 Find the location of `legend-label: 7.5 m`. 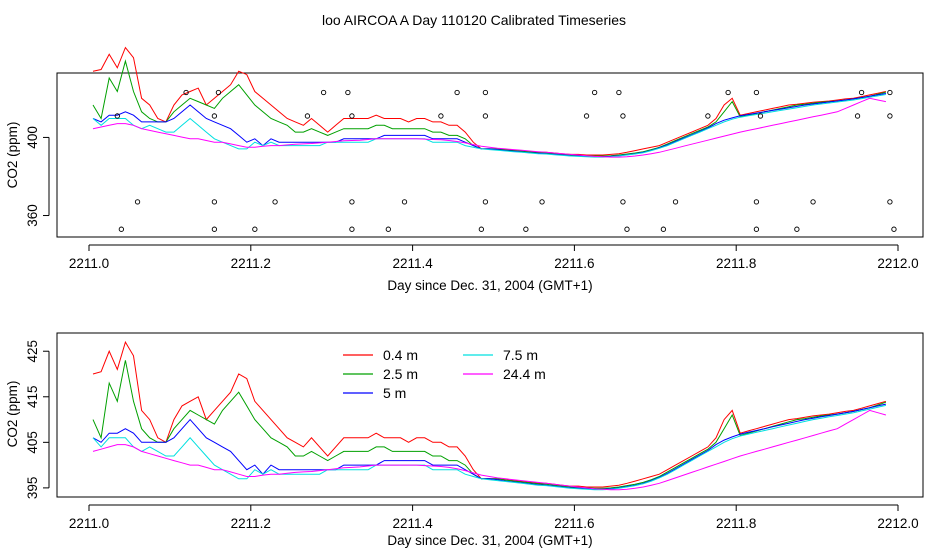

legend-label: 7.5 m is located at coordinates (520, 355).